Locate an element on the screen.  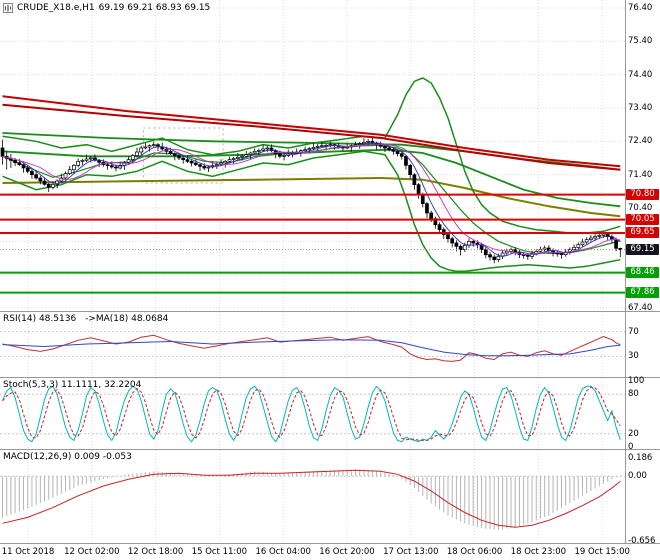
rsi-indicator-label: RSI(14) 48.5136 ->MA(18) 48.0684 is located at coordinates (85, 319).